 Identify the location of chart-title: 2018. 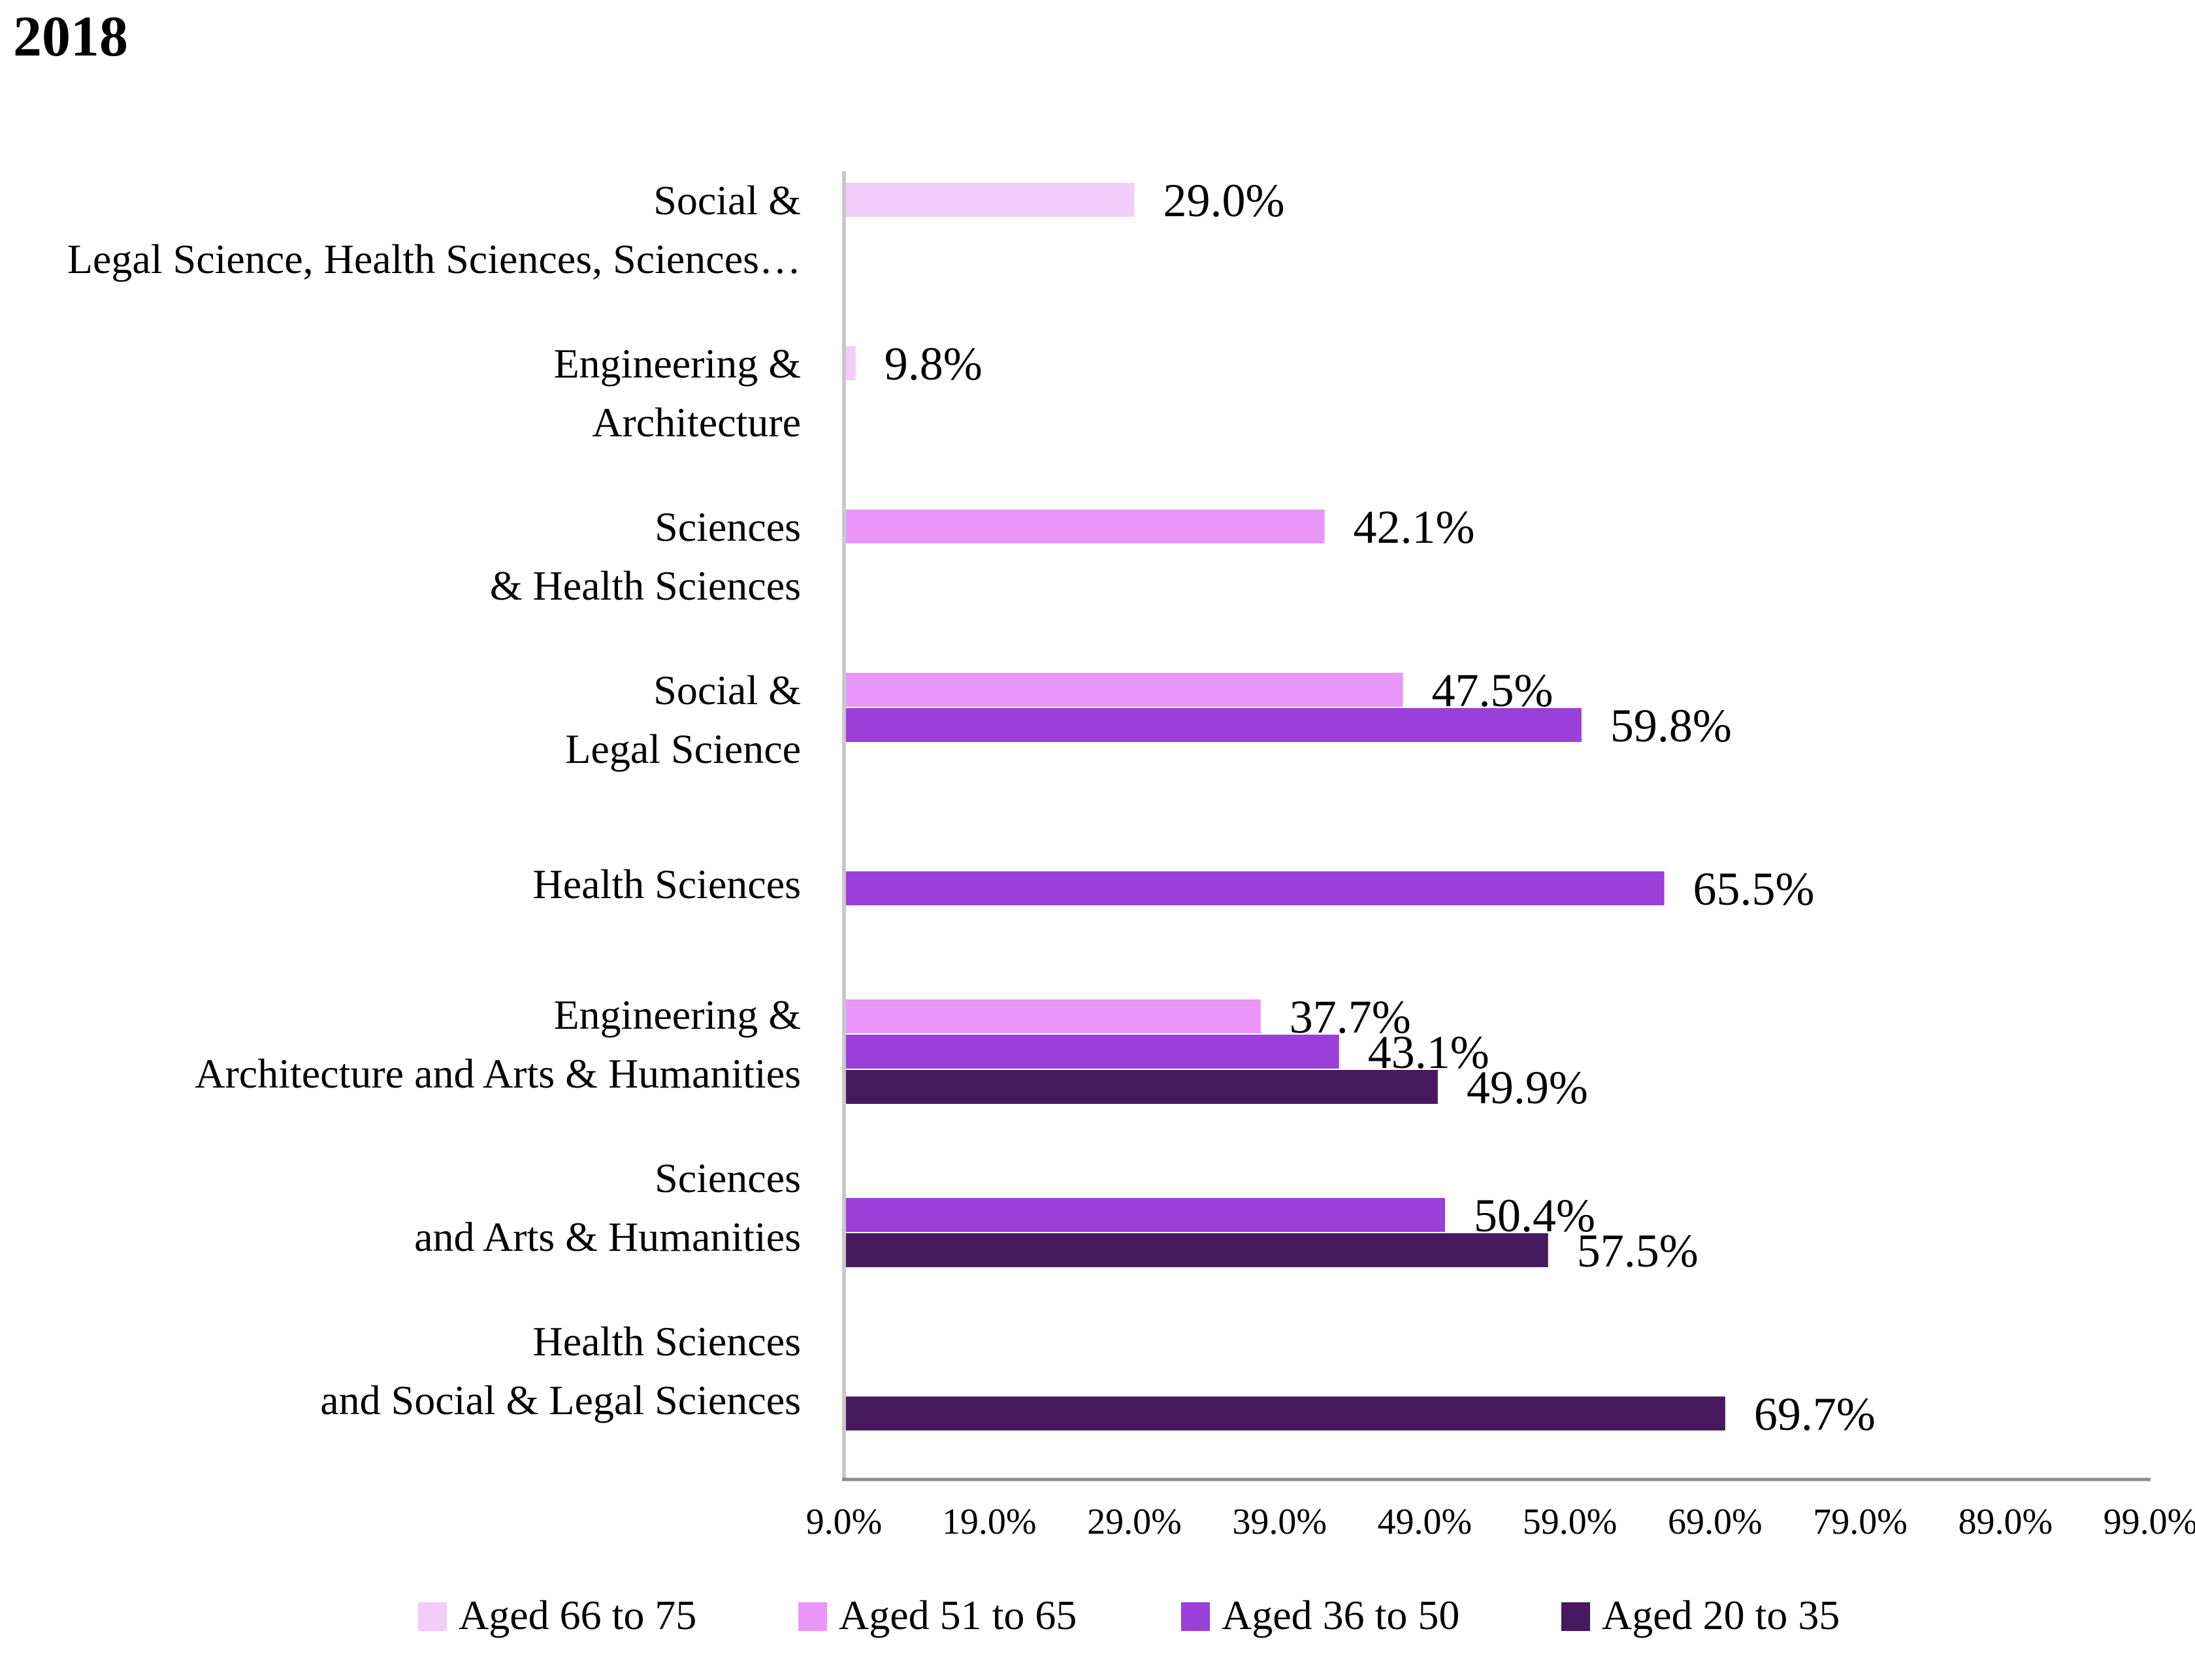
(70, 37).